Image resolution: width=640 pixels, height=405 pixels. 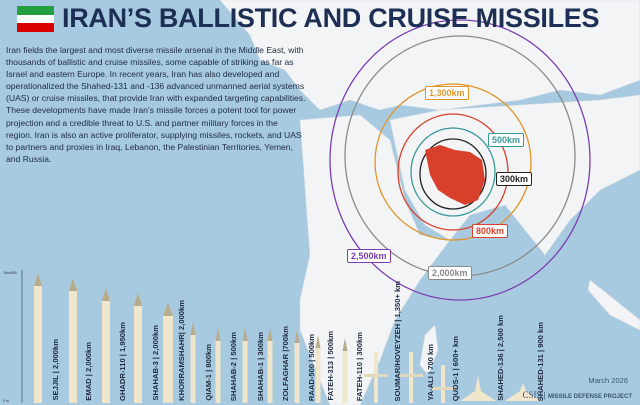 What do you see at coordinates (490, 231) in the screenshot?
I see `range-label-800: 800km` at bounding box center [490, 231].